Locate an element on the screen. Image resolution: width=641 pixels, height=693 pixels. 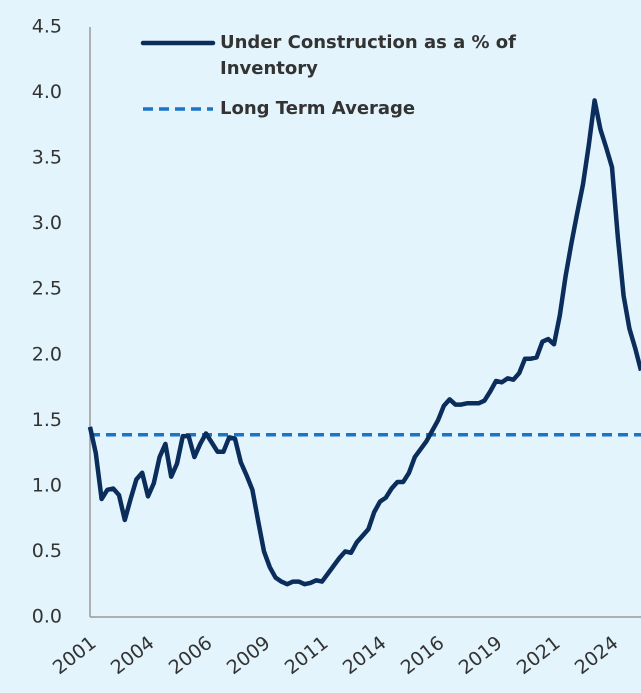
y-tick-label: 3.0 is located at coordinates (47, 223).